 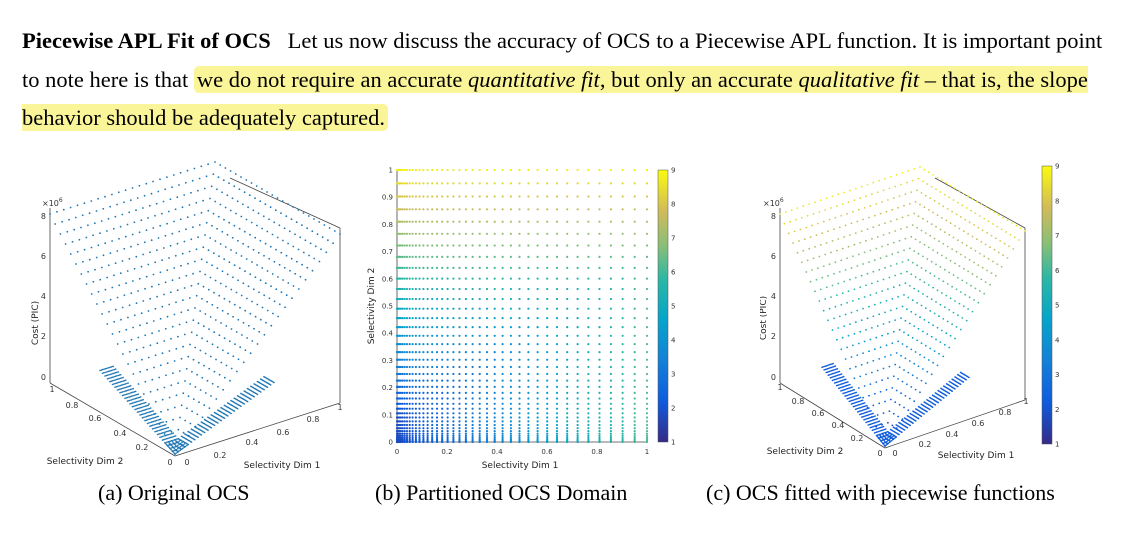 I want to click on figure-c-ztick: 4, so click(x=773, y=296).